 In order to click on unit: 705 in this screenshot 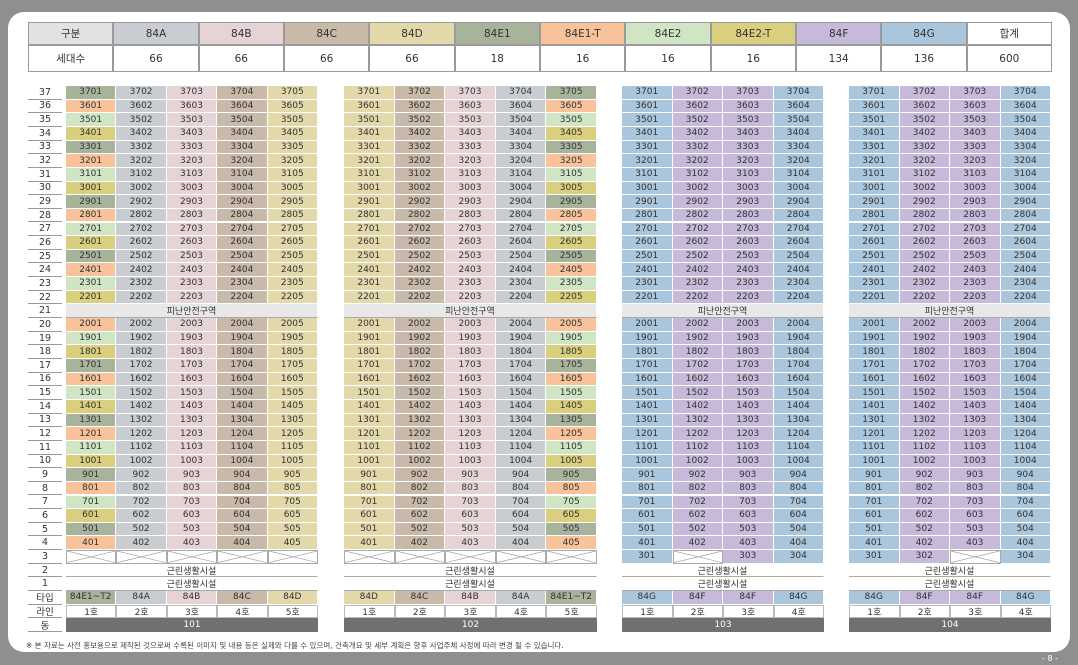, I will do `click(292, 502)`.